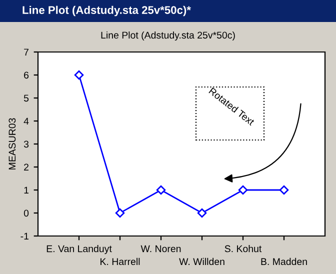 This screenshot has height=274, width=336. Describe the element at coordinates (26, 52) in the screenshot. I see `y-tick-label: 7` at that location.